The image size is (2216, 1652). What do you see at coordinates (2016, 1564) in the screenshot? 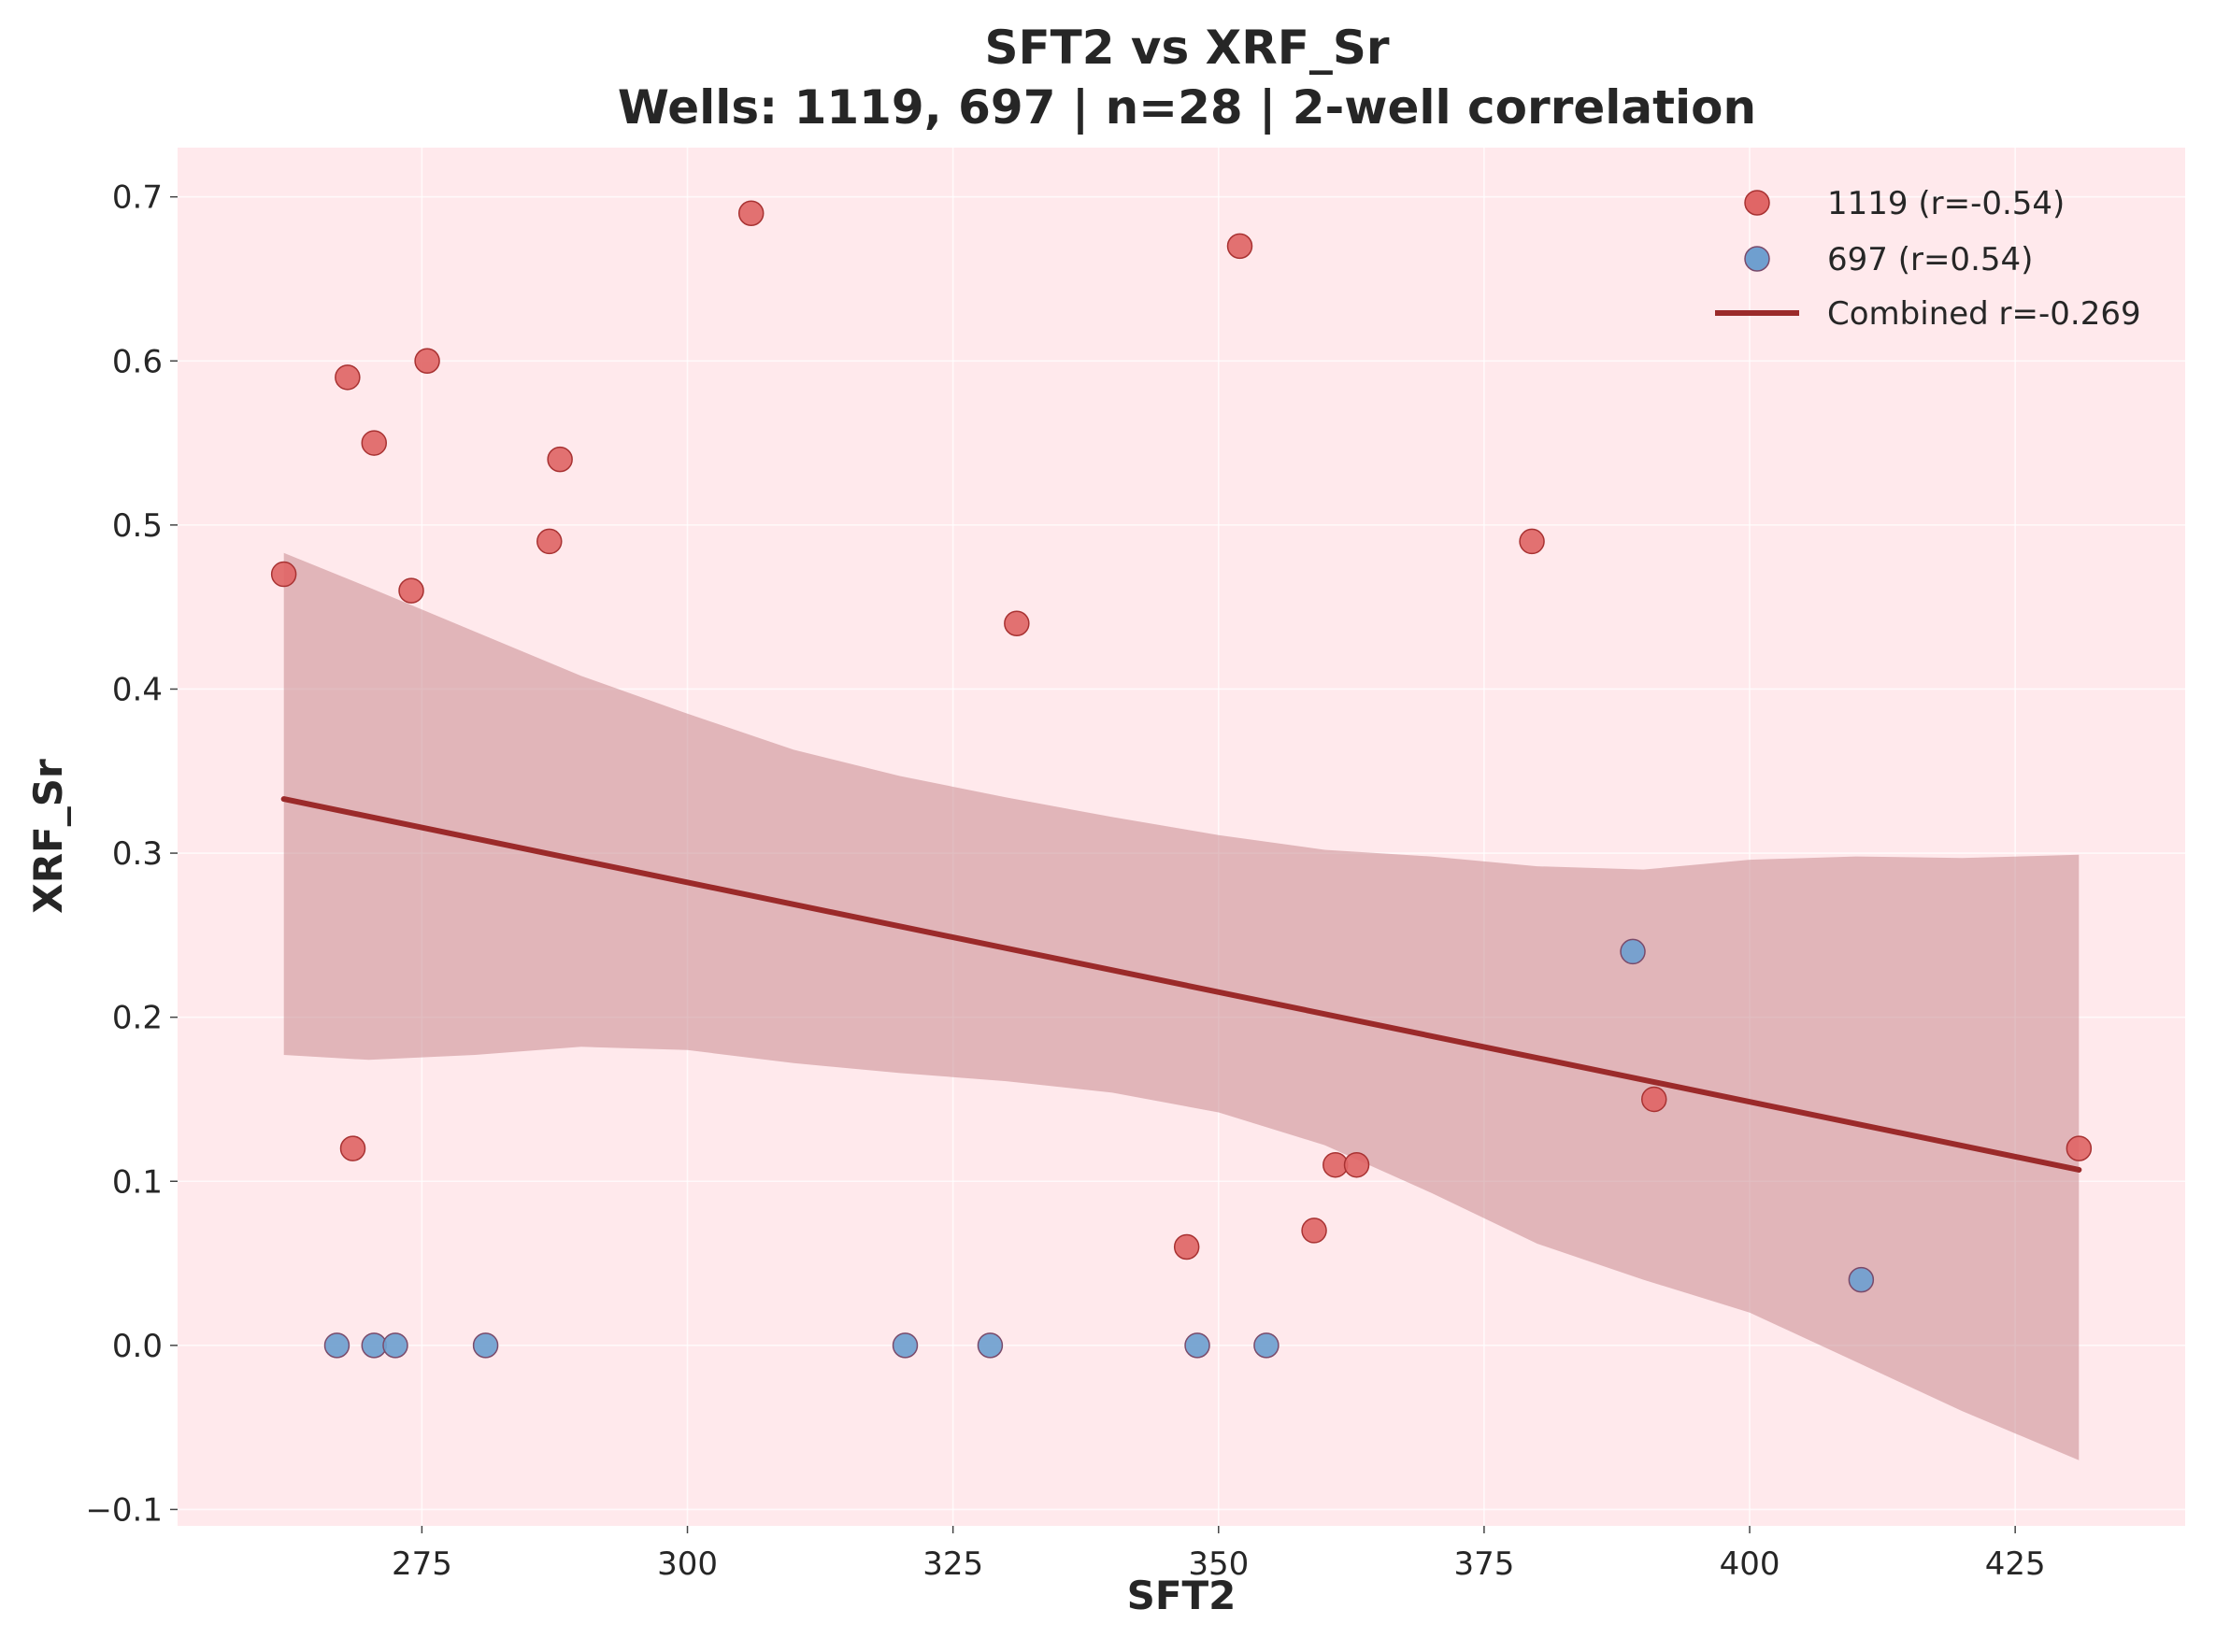
I see `x-tick-label: 425` at bounding box center [2016, 1564].